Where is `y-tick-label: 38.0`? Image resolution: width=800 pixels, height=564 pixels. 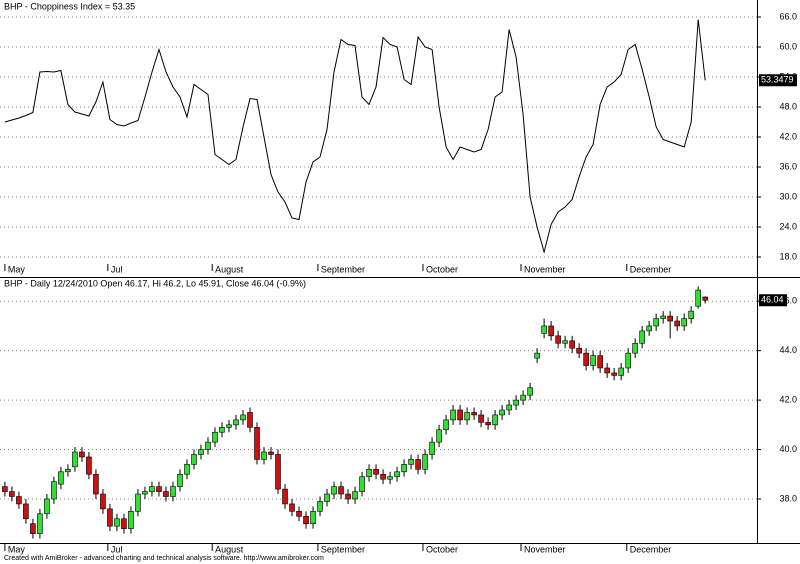 y-tick-label: 38.0 is located at coordinates (788, 498).